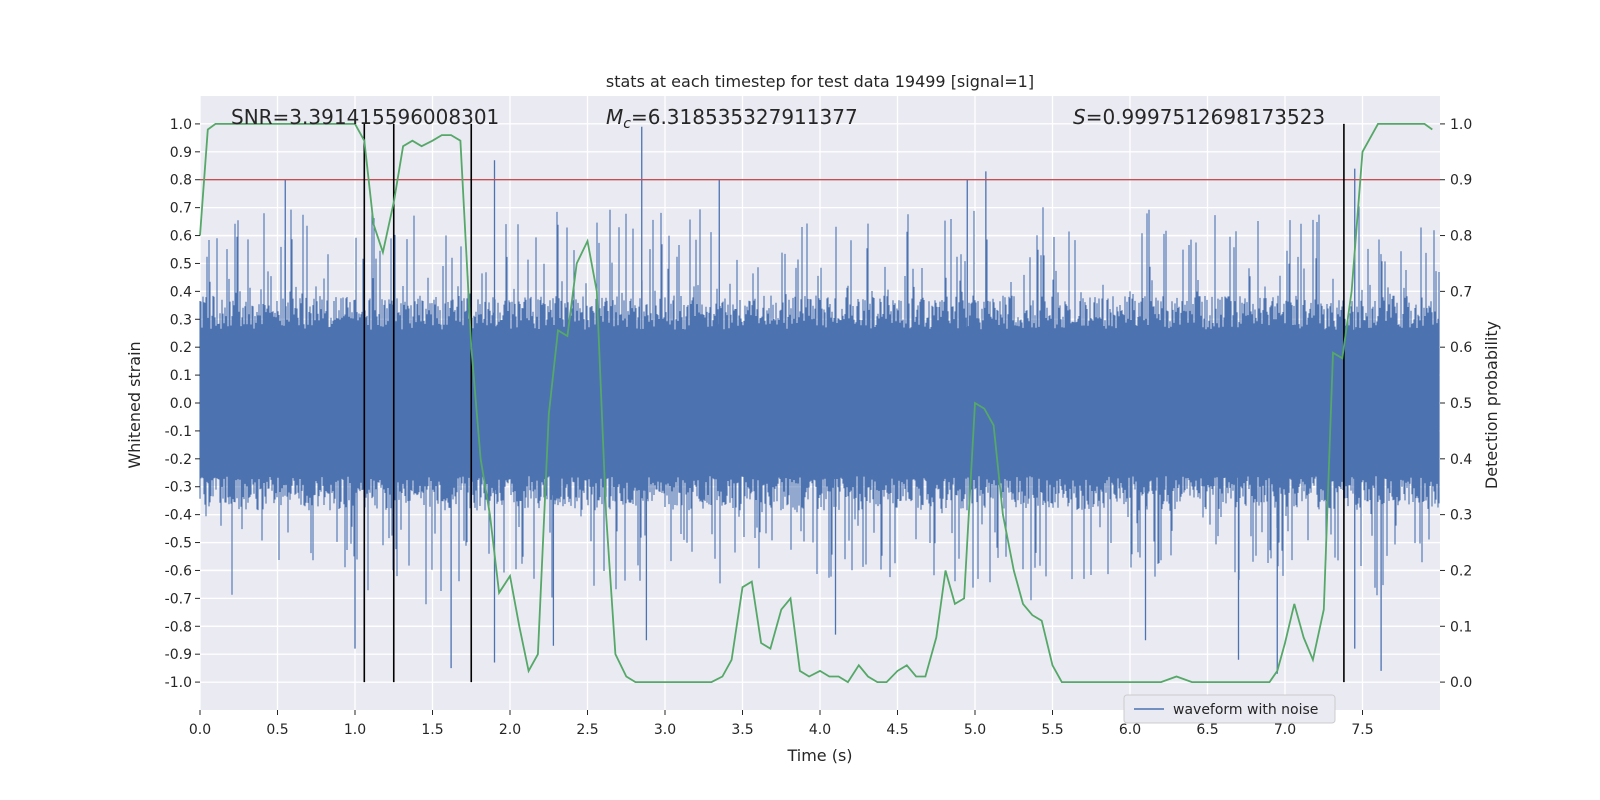  Describe the element at coordinates (1362, 730) in the screenshot. I see `x-tick-label: 7.5` at that location.